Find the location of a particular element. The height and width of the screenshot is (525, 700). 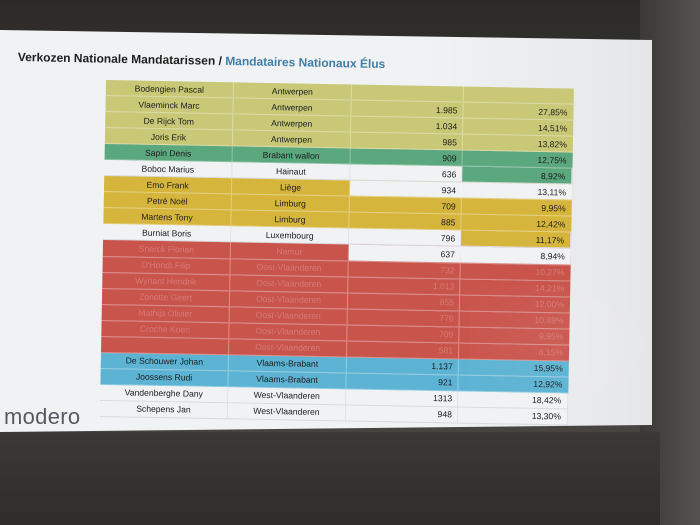

vote-count: 1.013 is located at coordinates (404, 286).